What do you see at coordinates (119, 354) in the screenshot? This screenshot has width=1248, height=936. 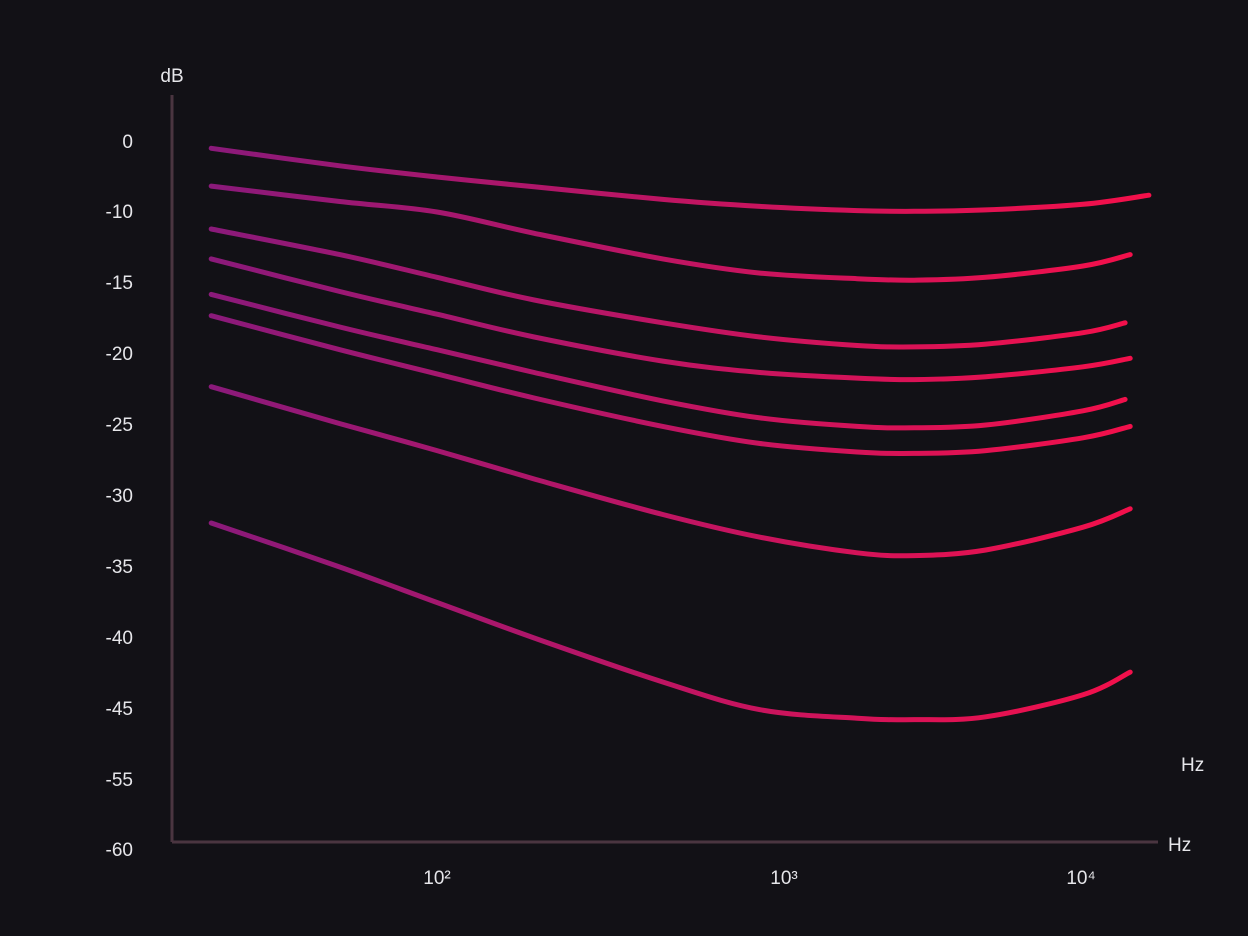 I see `y-tick-label: -20` at bounding box center [119, 354].